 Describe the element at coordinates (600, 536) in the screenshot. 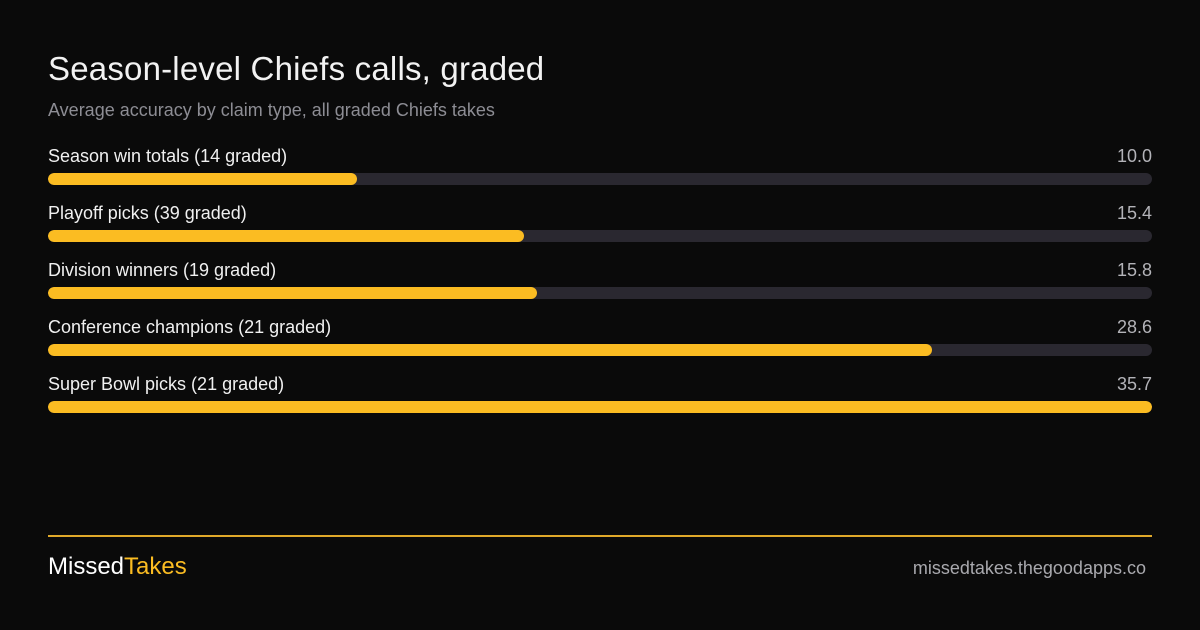

I see `footer-divider` at that location.